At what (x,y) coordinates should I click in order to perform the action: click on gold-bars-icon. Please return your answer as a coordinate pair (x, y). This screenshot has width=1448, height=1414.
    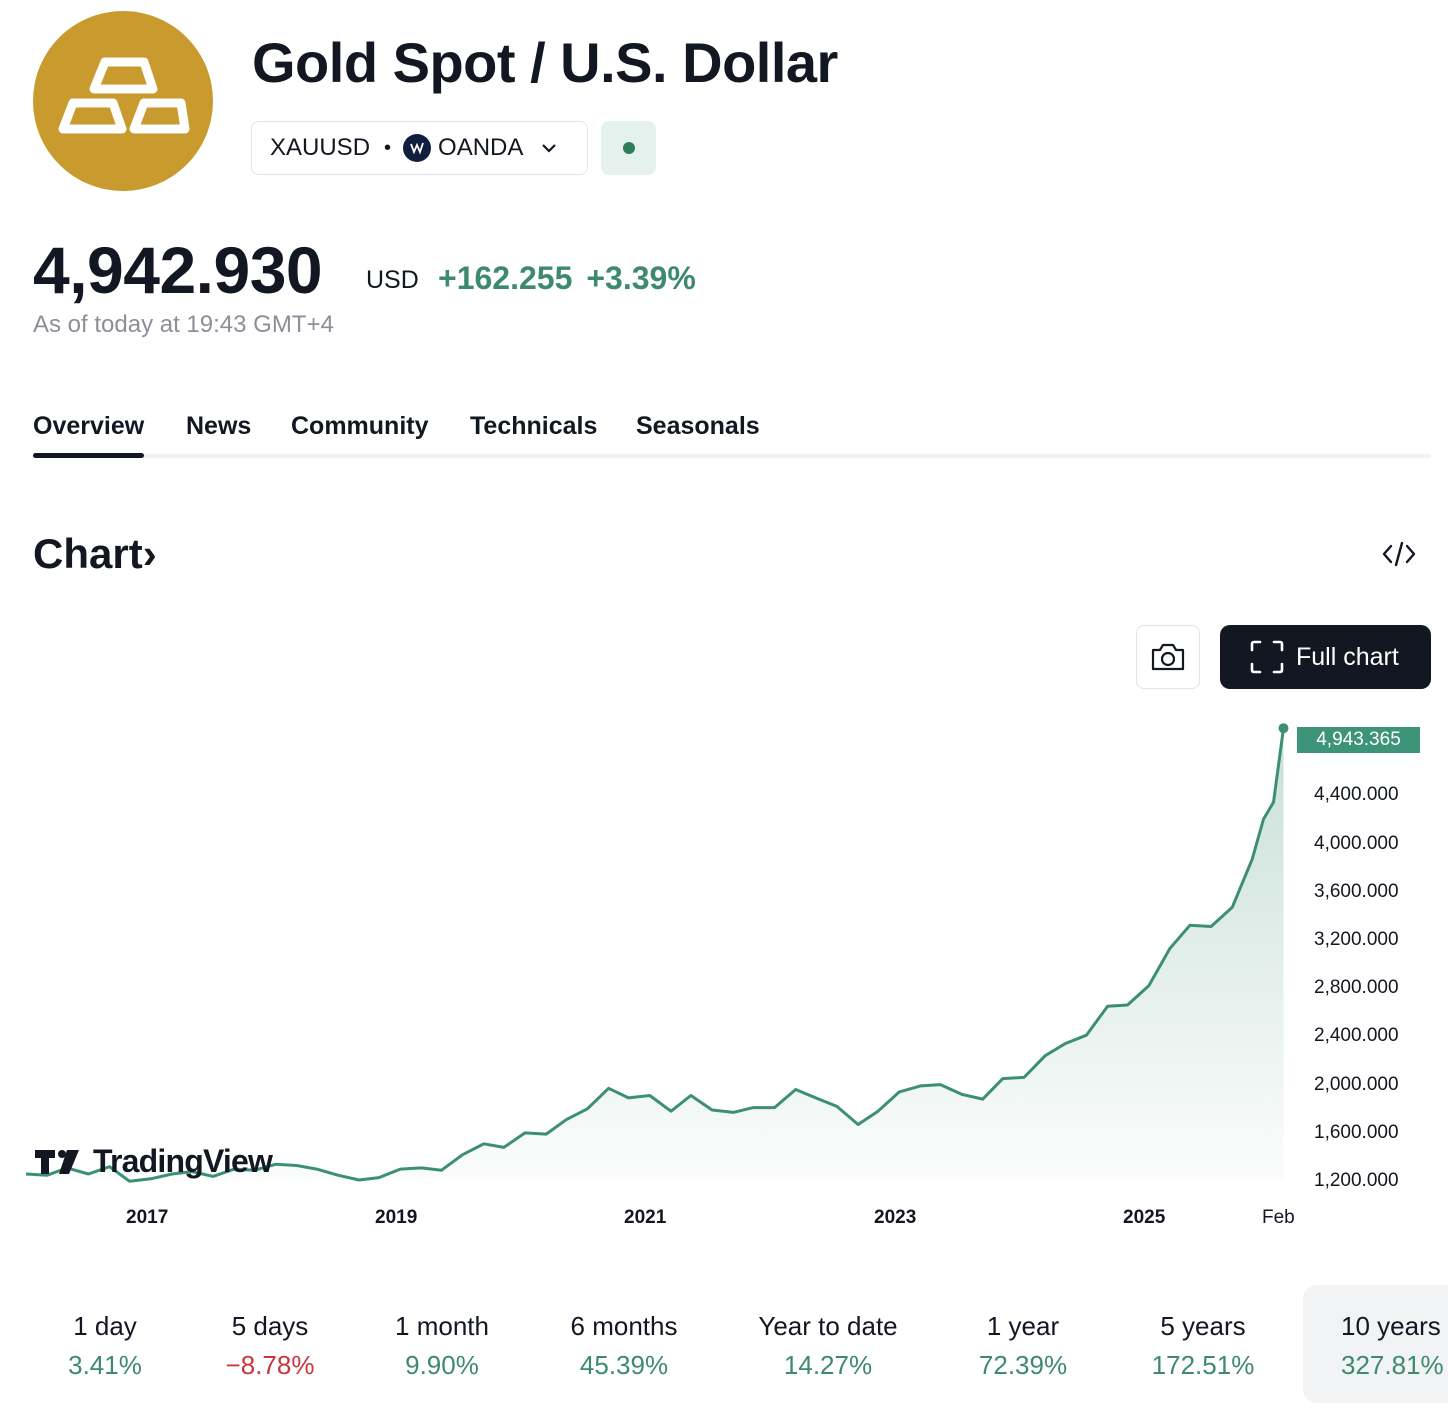
    Looking at the image, I should click on (123, 101).